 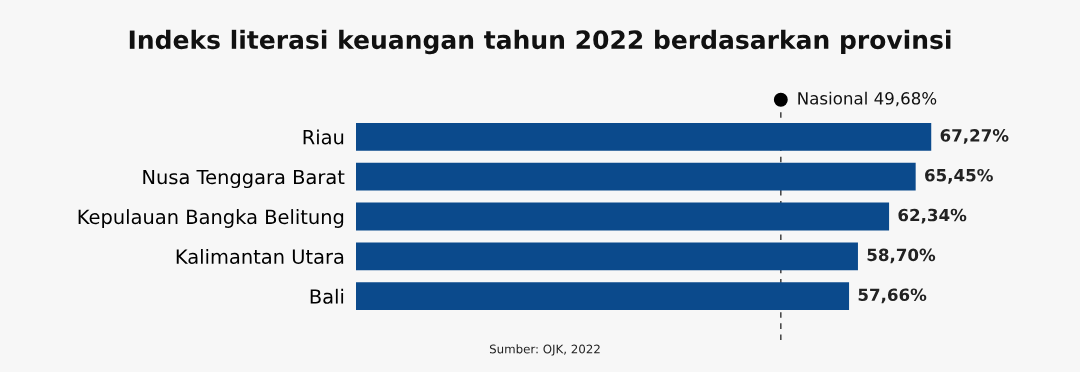 What do you see at coordinates (544, 350) in the screenshot?
I see `text: Sumber: OJK, 2022` at bounding box center [544, 350].